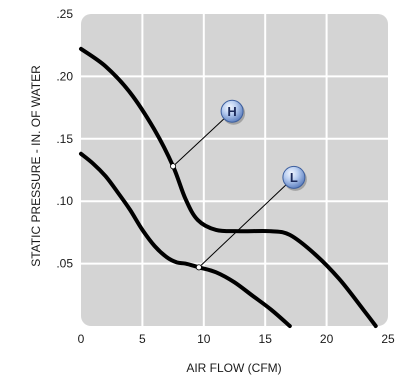  What do you see at coordinates (64, 76) in the screenshot?
I see `y-tick-label: .20` at bounding box center [64, 76].